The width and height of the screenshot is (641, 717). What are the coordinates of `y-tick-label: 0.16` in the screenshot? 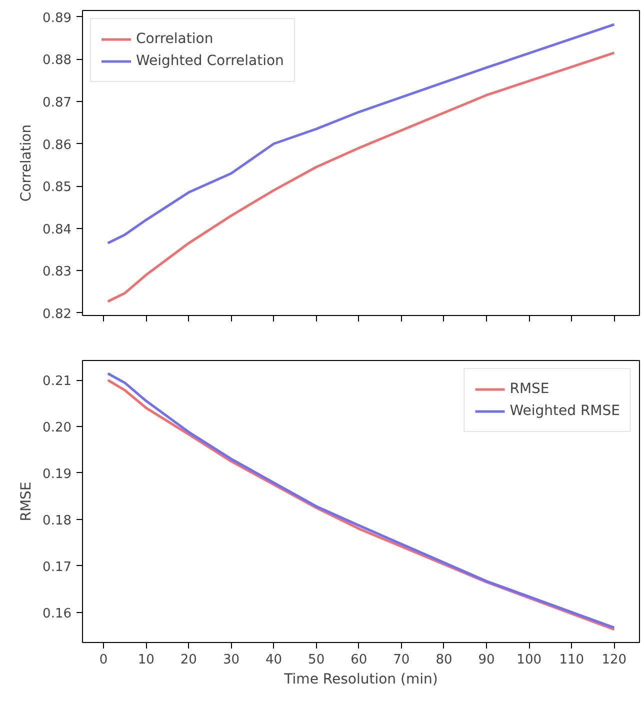 It's located at (57, 614).